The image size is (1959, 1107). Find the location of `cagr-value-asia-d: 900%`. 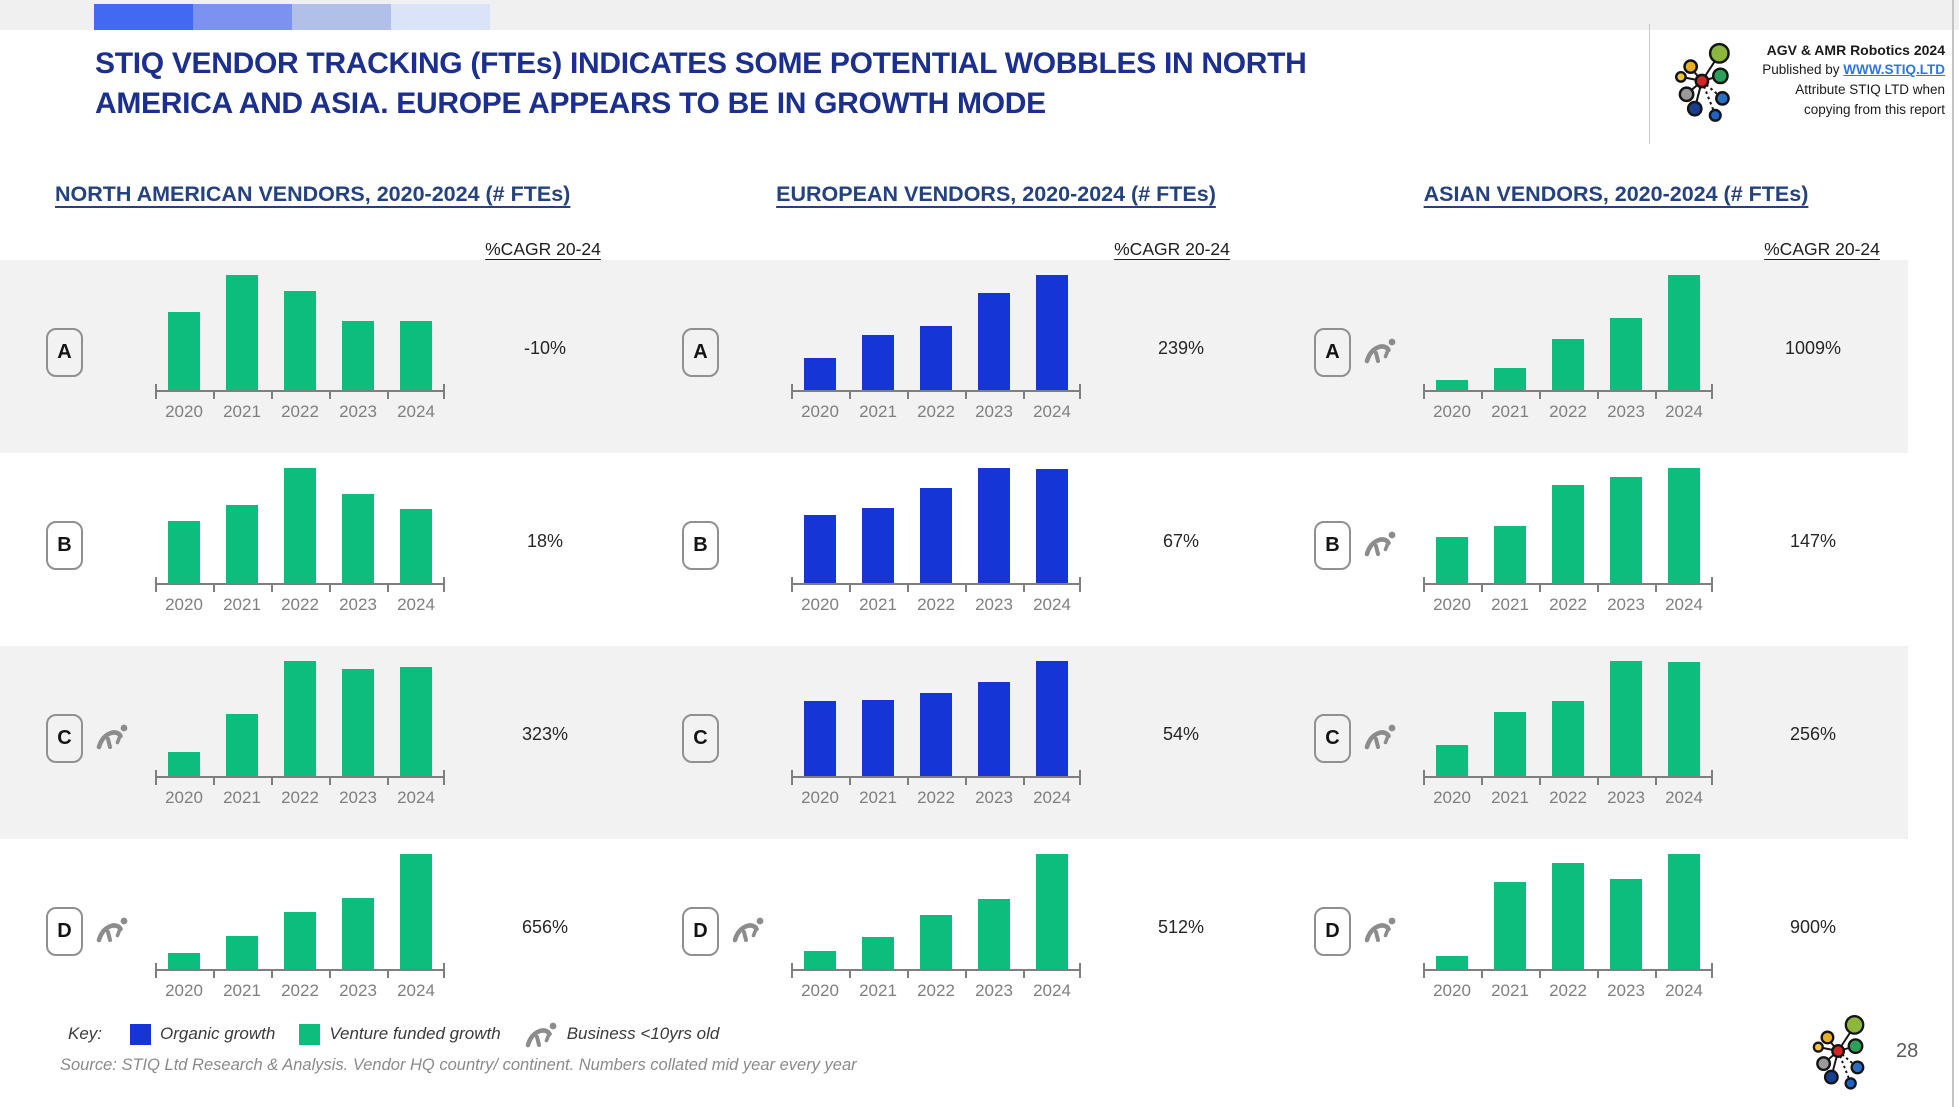

cagr-value-asia-d: 900% is located at coordinates (1813, 927).